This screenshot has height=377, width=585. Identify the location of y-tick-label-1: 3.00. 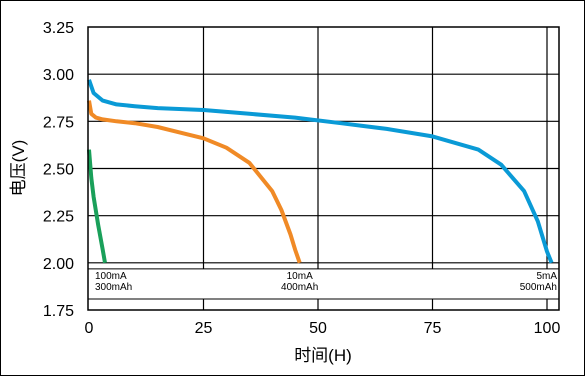
(58, 75).